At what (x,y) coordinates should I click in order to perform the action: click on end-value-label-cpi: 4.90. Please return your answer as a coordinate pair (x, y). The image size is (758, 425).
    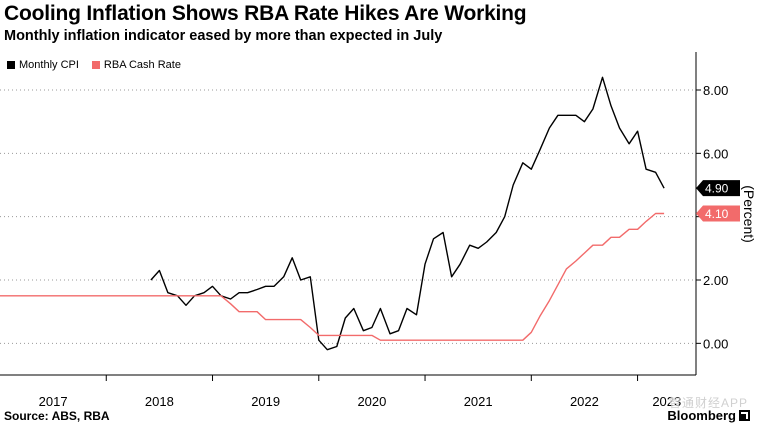
    Looking at the image, I should click on (717, 189).